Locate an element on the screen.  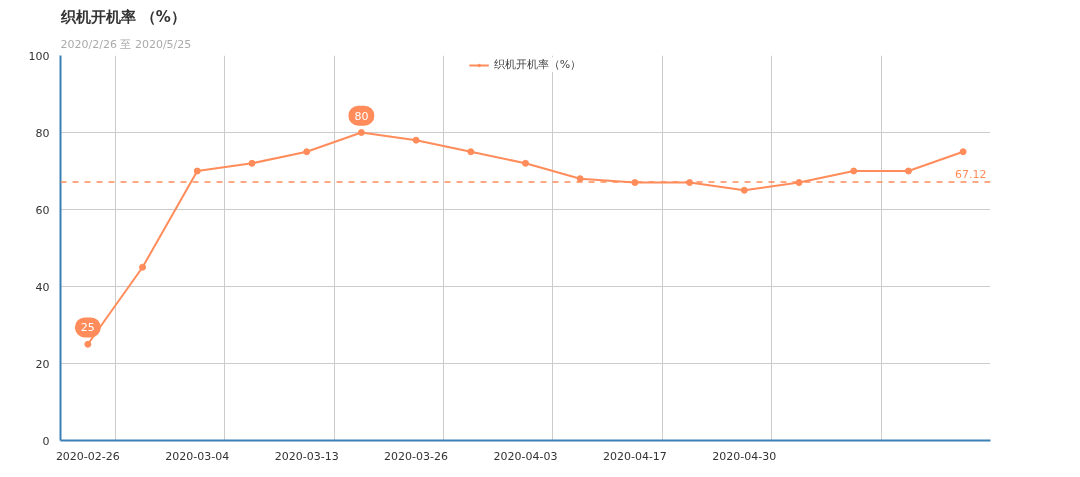
chart-subtitle: 2020/2/26 至 2020/5/25 is located at coordinates (126, 44).